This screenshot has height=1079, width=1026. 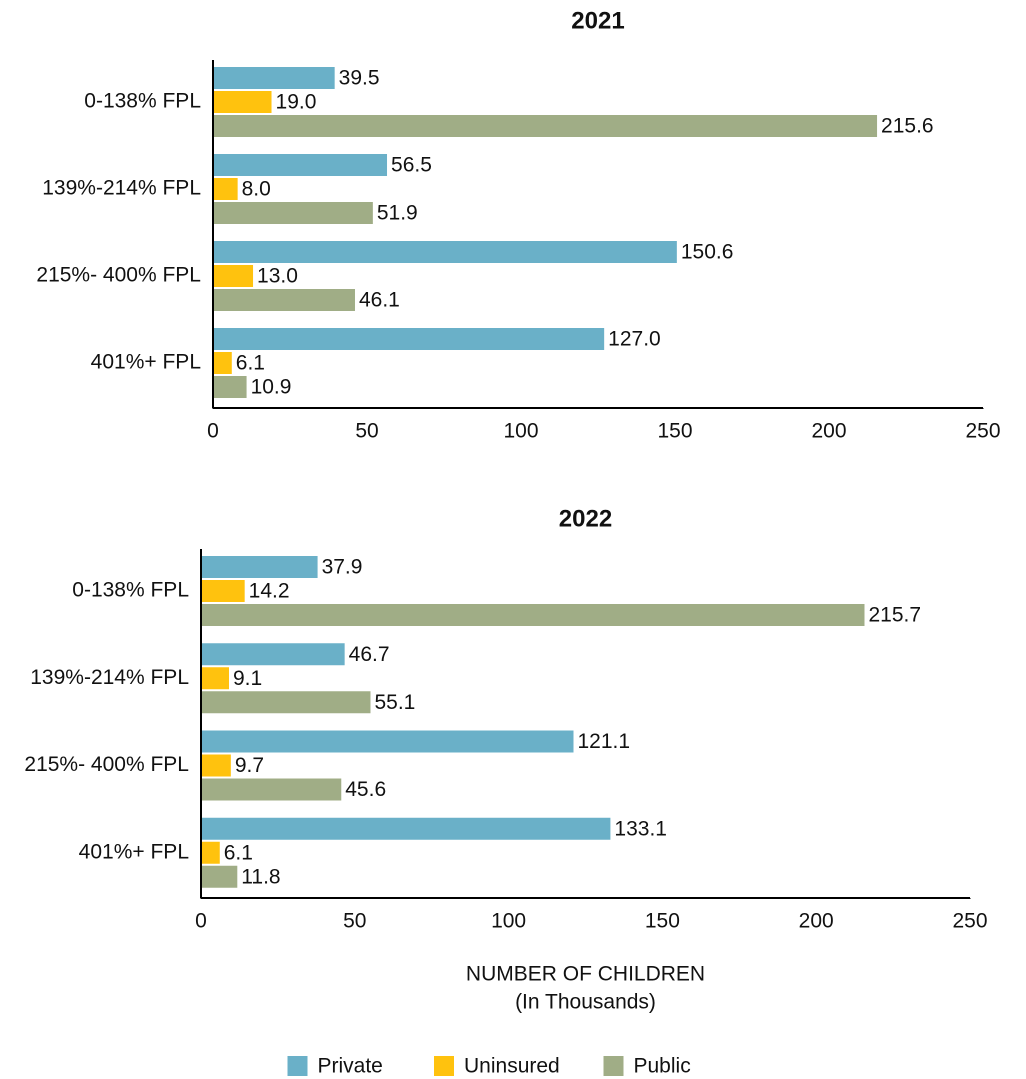 I want to click on data-label: 121.1, so click(x=604, y=741).